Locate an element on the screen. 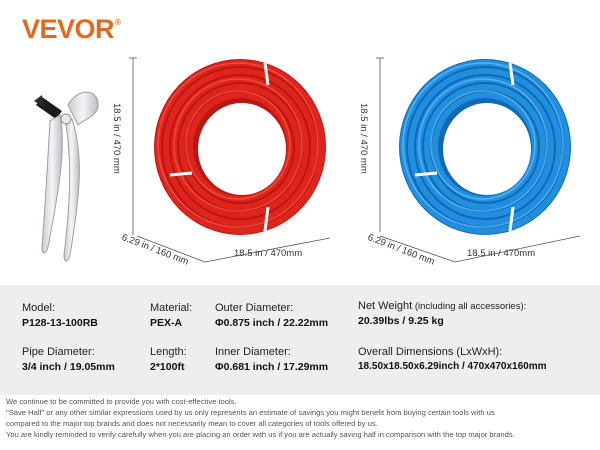 Image resolution: width=600 pixels, height=450 pixels. red-height-label: 18.5 in / 470 mm is located at coordinates (116, 138).